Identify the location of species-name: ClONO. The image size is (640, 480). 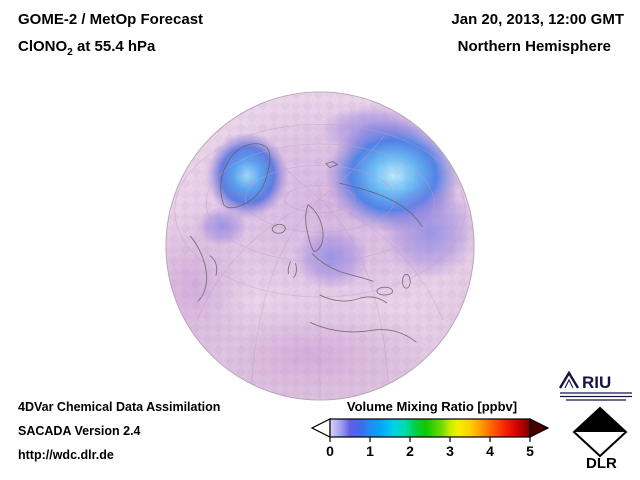
(43, 46).